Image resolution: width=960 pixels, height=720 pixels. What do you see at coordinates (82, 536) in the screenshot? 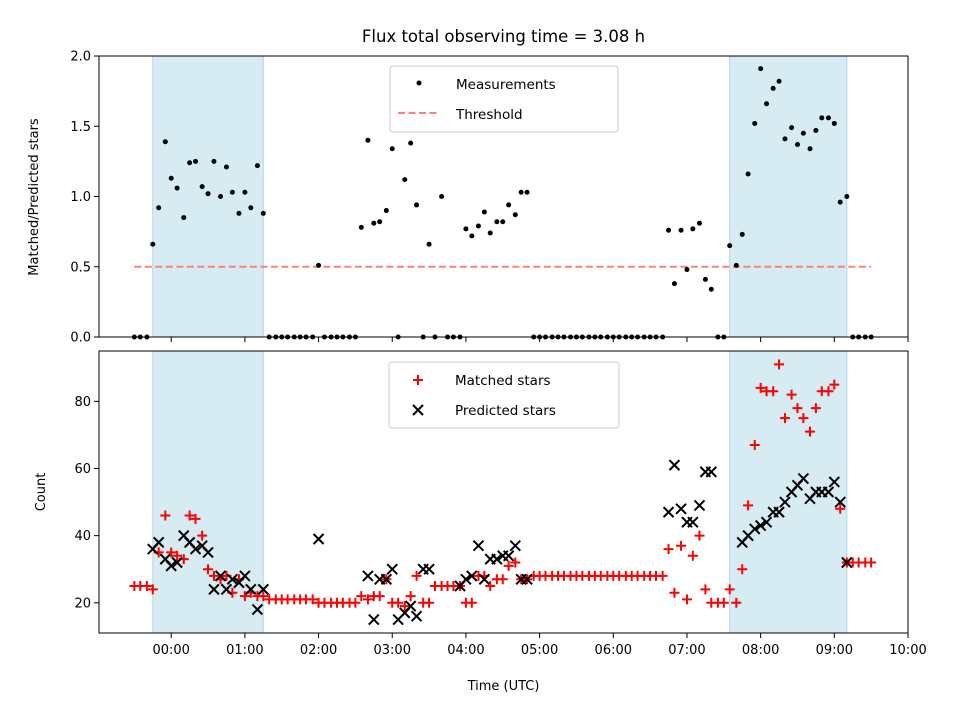
I see `bottom-ytick-label: 40` at bounding box center [82, 536].